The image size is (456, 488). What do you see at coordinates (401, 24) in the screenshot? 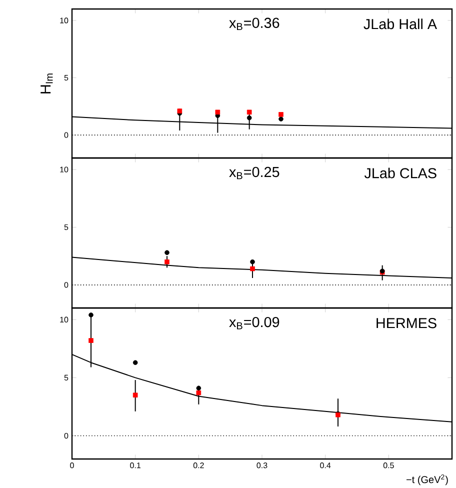
I see `annotation: JLab Hall A` at bounding box center [401, 24].